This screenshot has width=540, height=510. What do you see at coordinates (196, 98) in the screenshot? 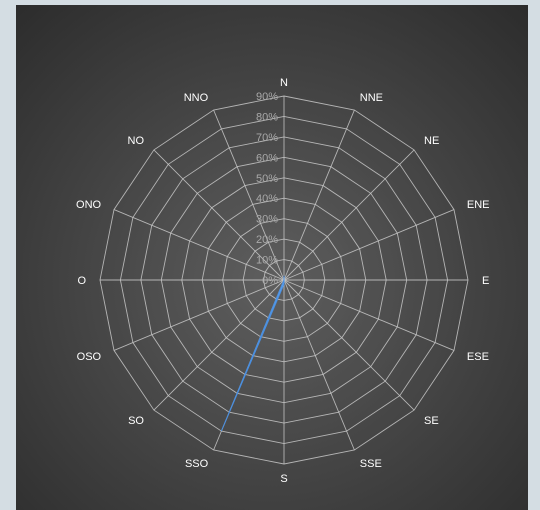
I see `direction-label-nno: NNO` at bounding box center [196, 98].